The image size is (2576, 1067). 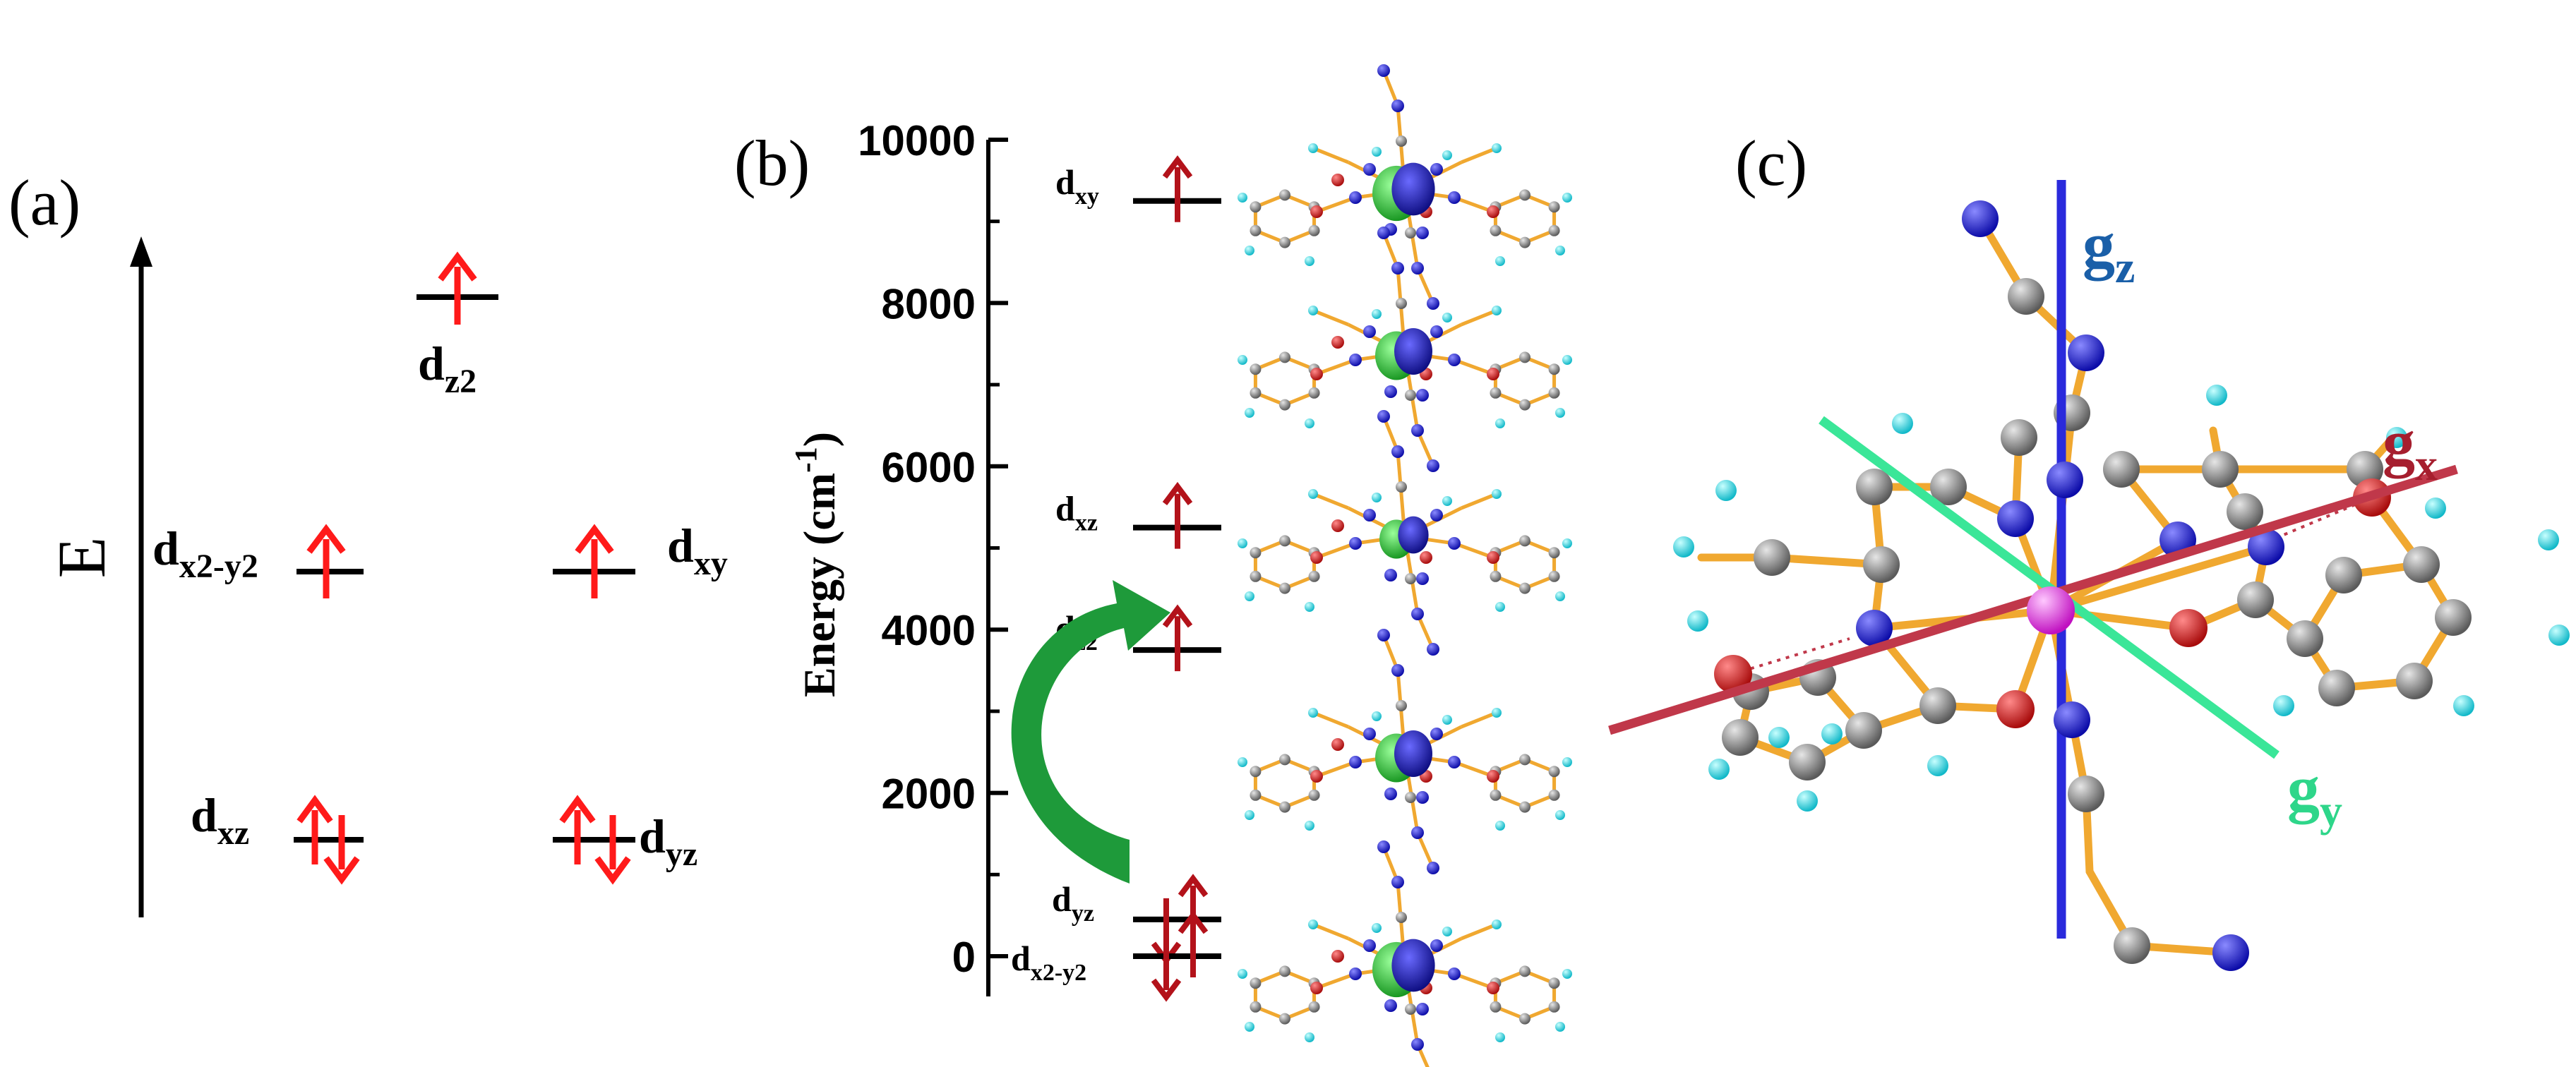 What do you see at coordinates (220, 820) in the screenshot?
I see `orbital-label-xz: dxz` at bounding box center [220, 820].